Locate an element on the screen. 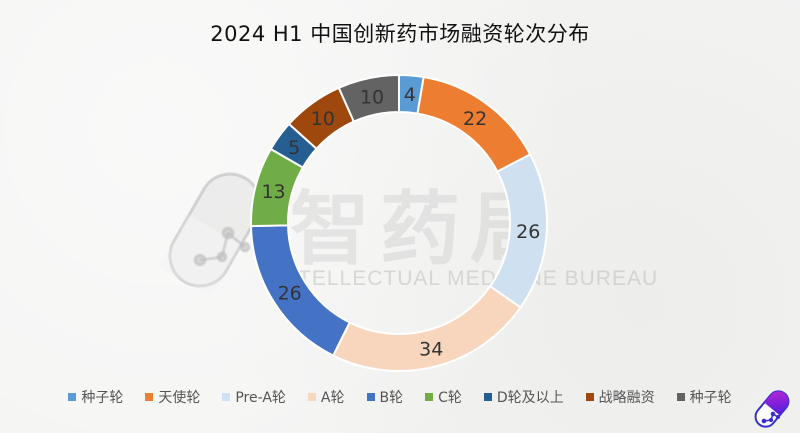 The width and height of the screenshot is (800, 433). legend-label: D轮及以上 is located at coordinates (530, 398).